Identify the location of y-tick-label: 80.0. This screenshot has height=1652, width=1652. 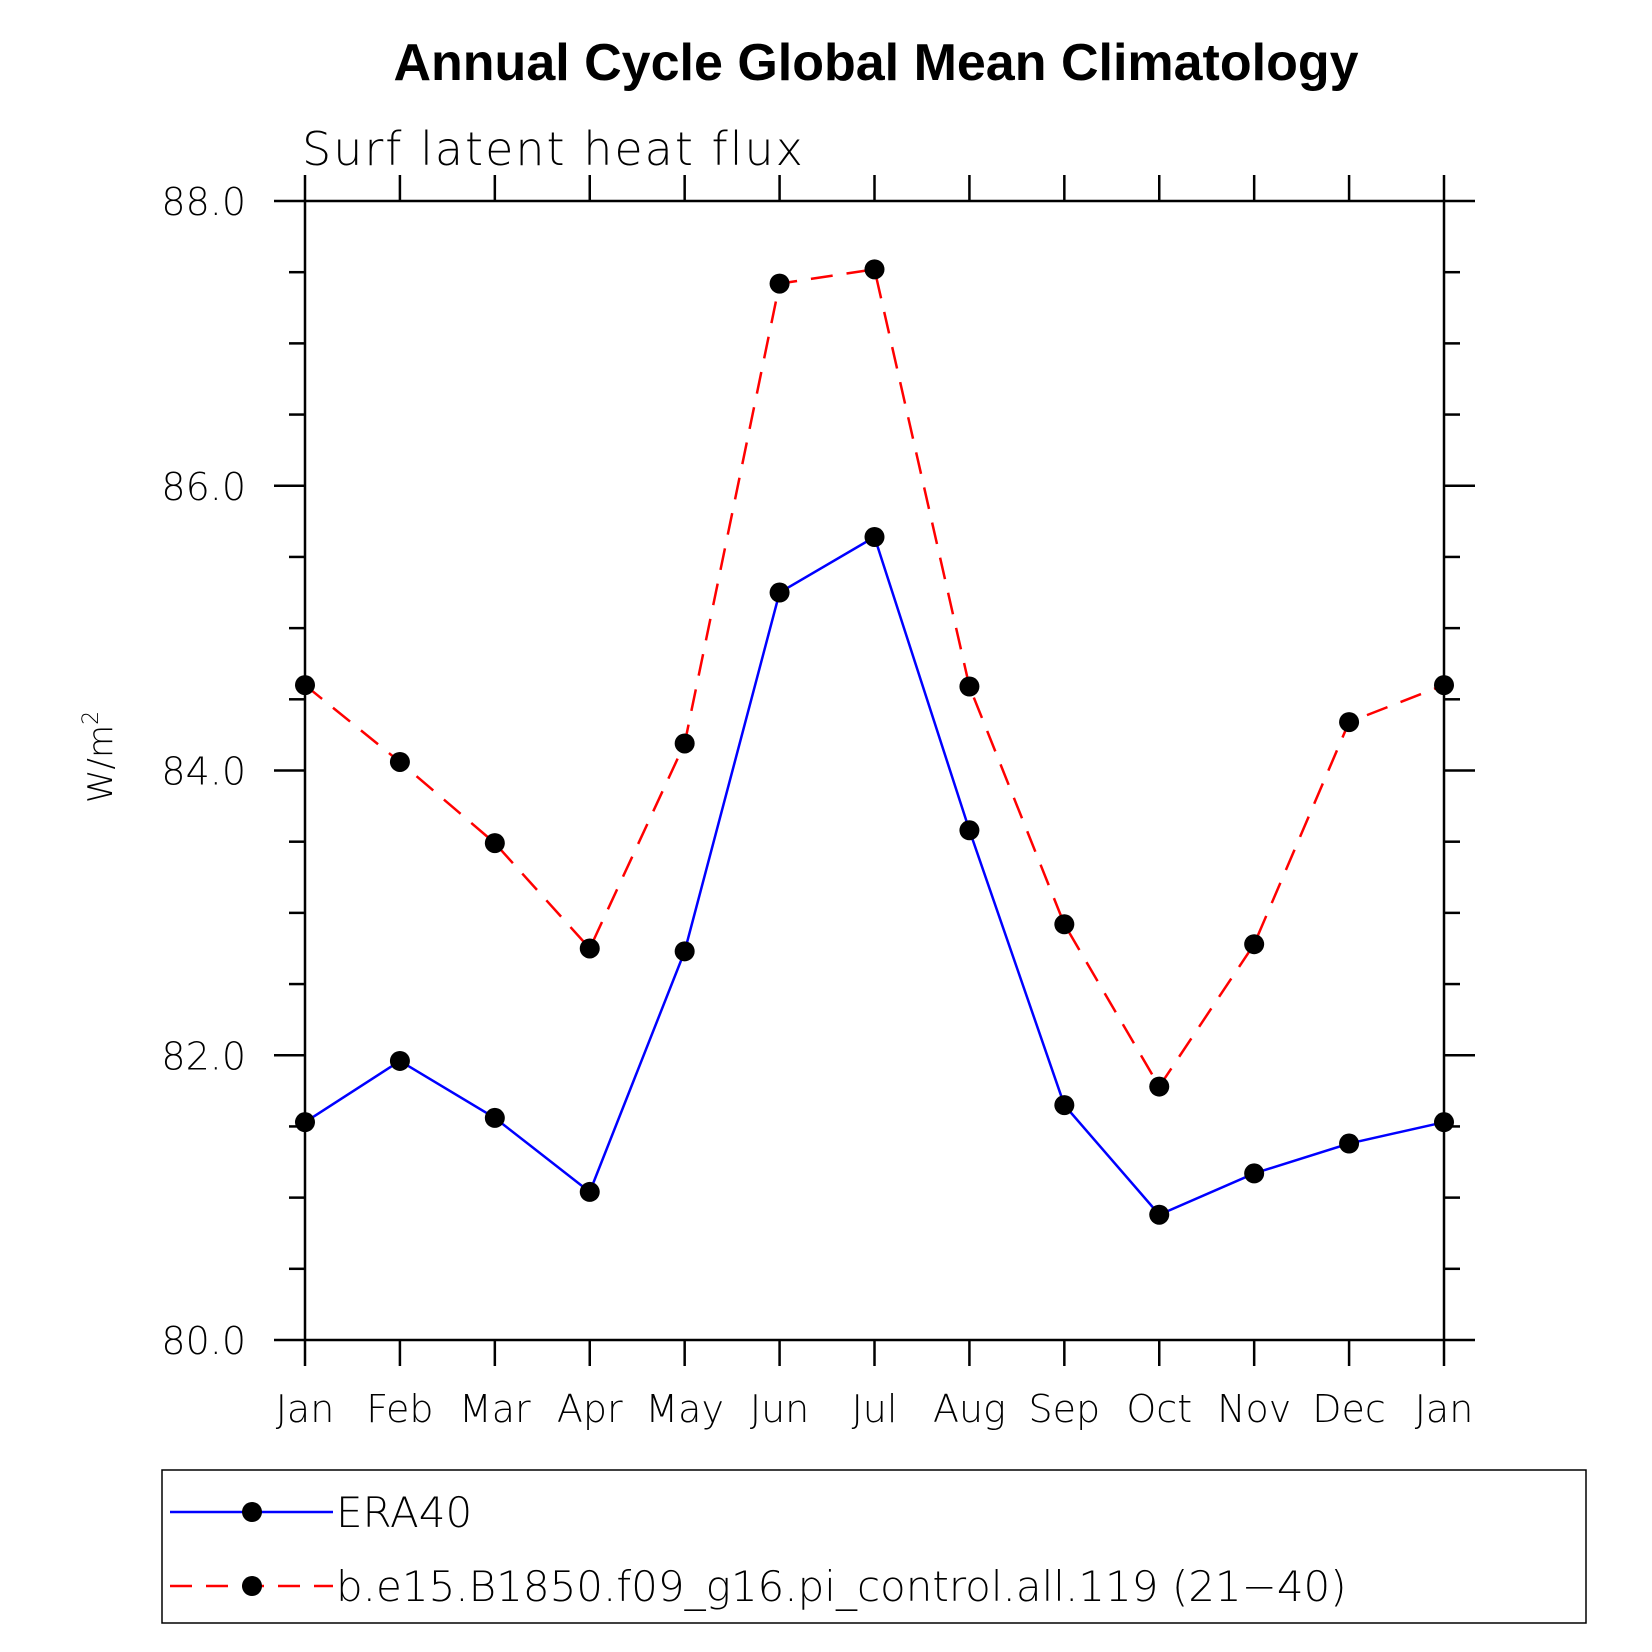
(203, 1341).